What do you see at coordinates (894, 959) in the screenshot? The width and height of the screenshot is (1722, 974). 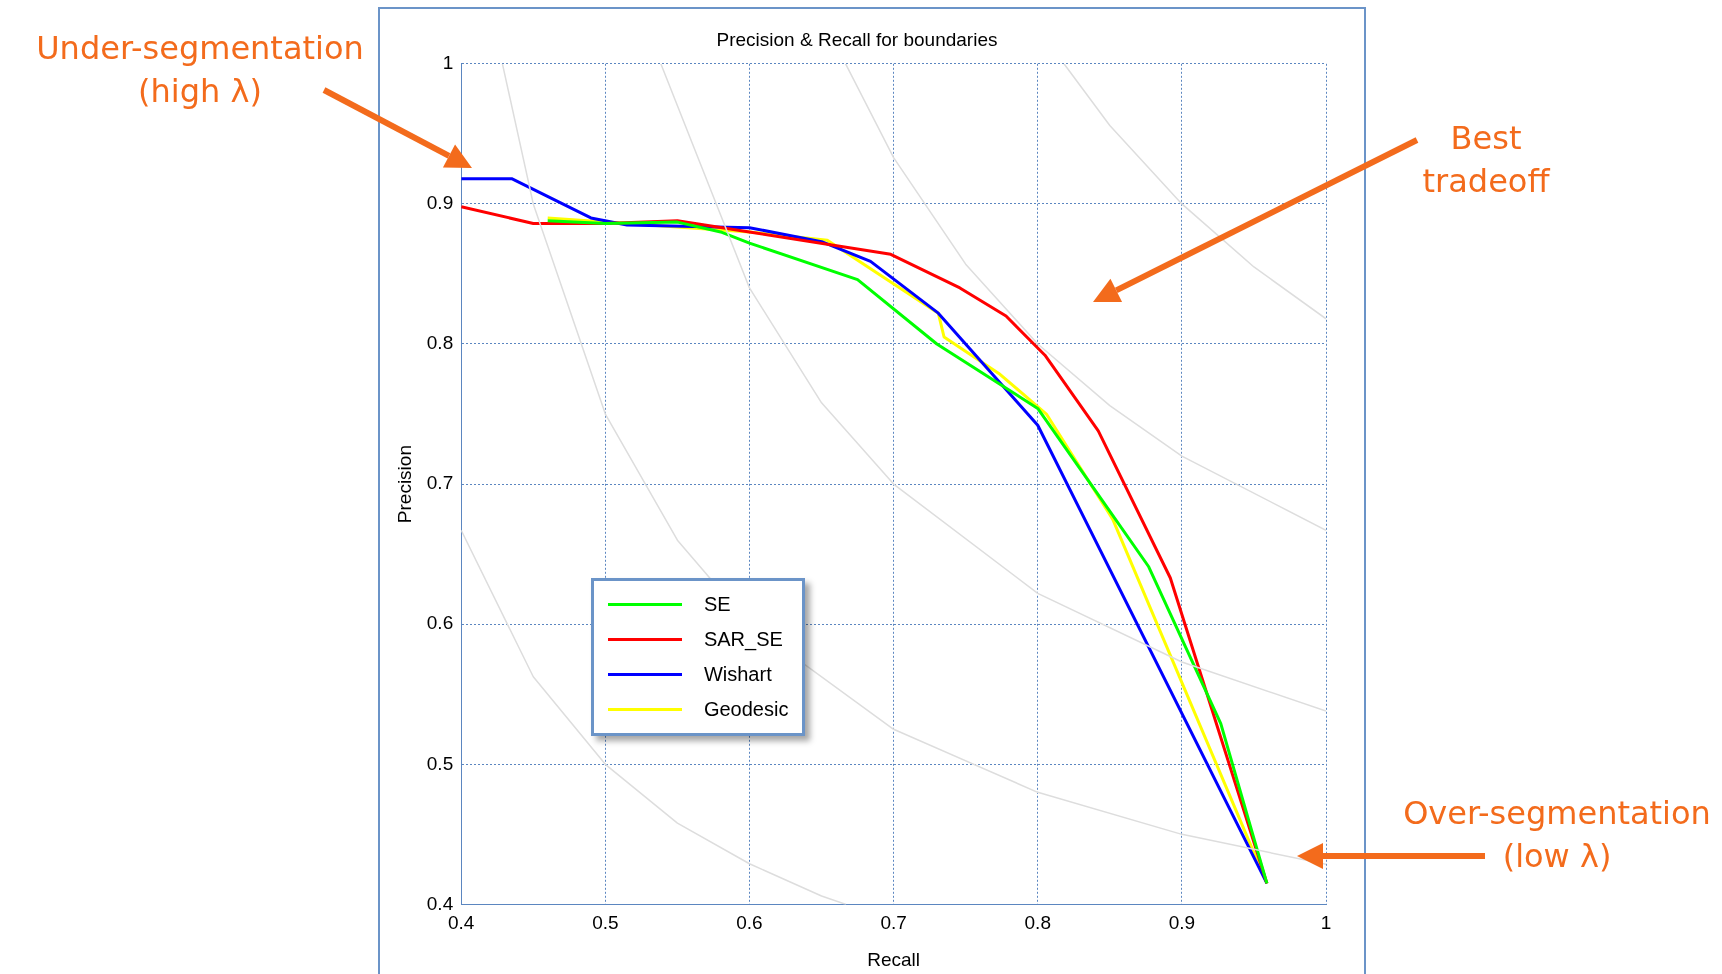 I see `x-axis-title: Recall` at bounding box center [894, 959].